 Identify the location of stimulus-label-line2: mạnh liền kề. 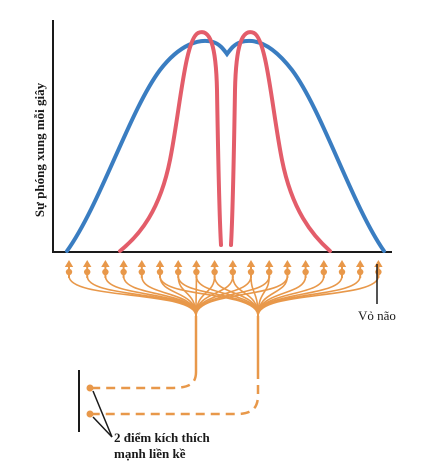
(150, 453).